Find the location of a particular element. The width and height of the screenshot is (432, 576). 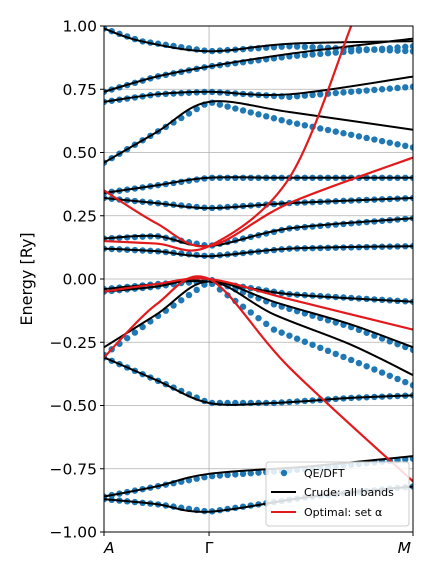

y-tick-label: −0.50 is located at coordinates (74, 406).